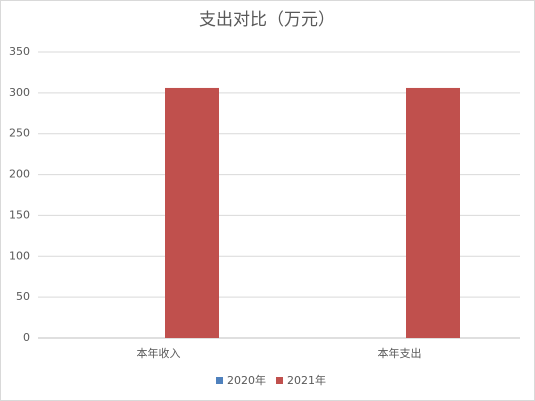 Image resolution: width=535 pixels, height=401 pixels. I want to click on y-tick-label: 250, so click(19, 133).